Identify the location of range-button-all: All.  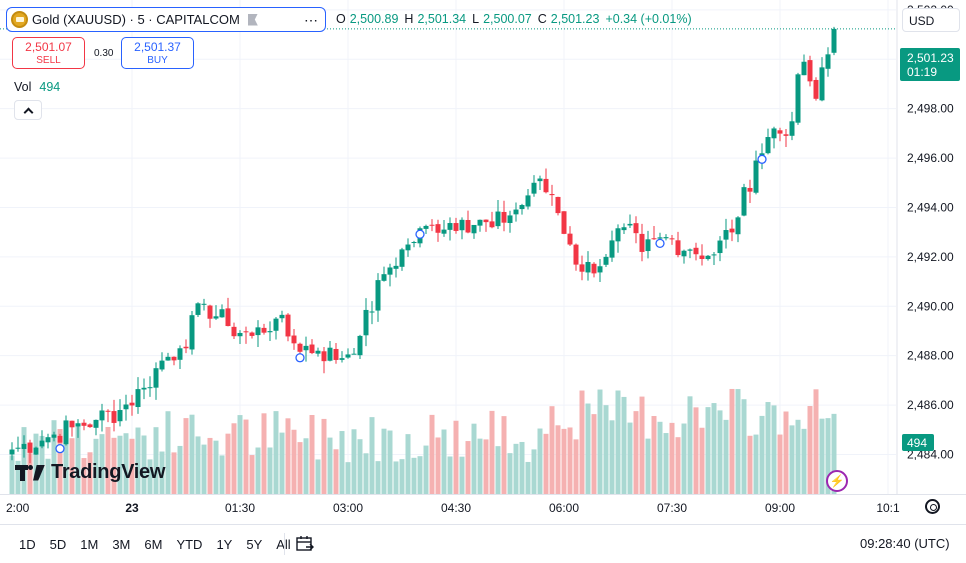
(283, 545).